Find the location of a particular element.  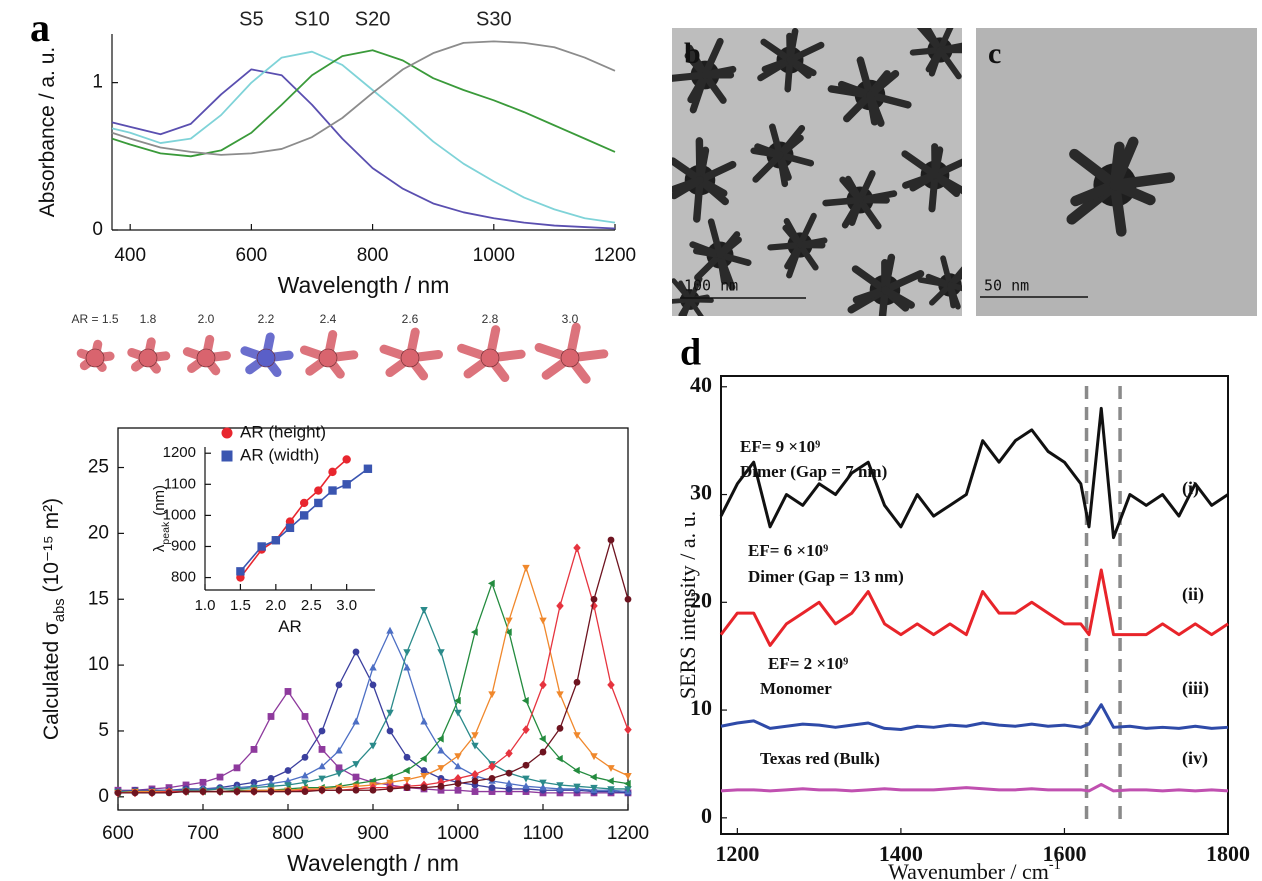

x-tick-label: 400 is located at coordinates (130, 255).